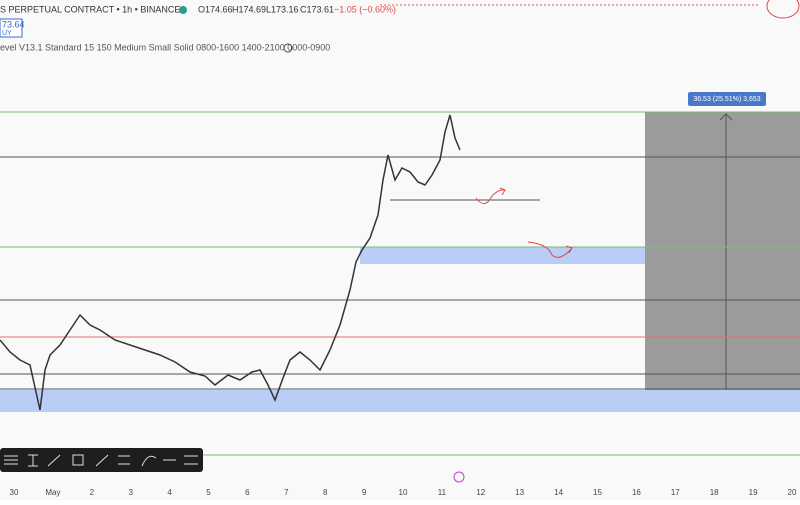 The width and height of the screenshot is (800, 505). Describe the element at coordinates (282, 9) in the screenshot. I see `low: L173.16` at that location.